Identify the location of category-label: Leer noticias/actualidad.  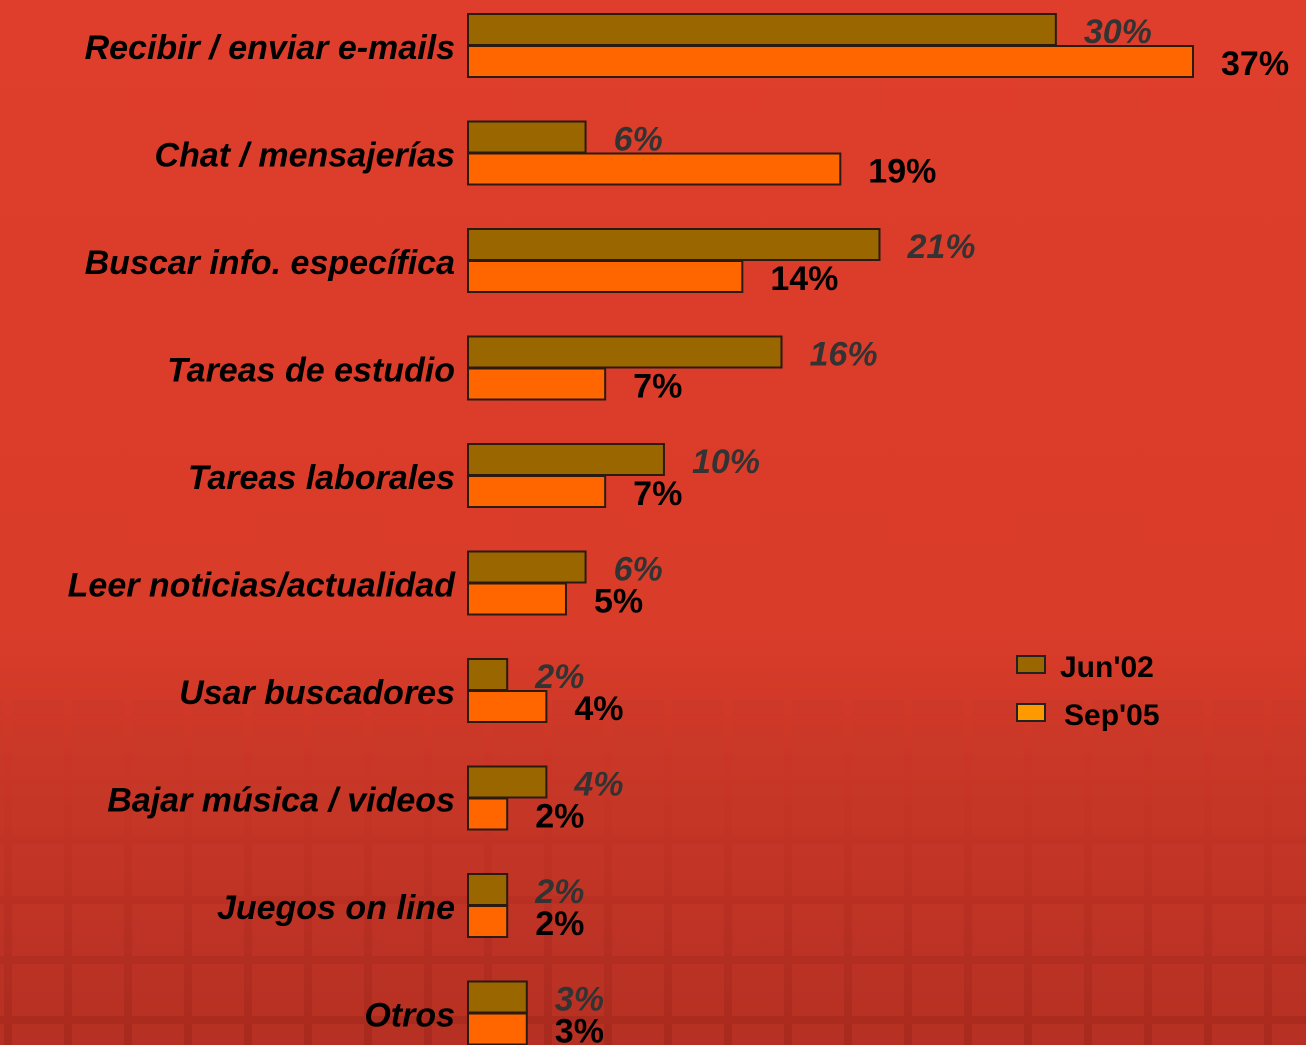
(262, 585).